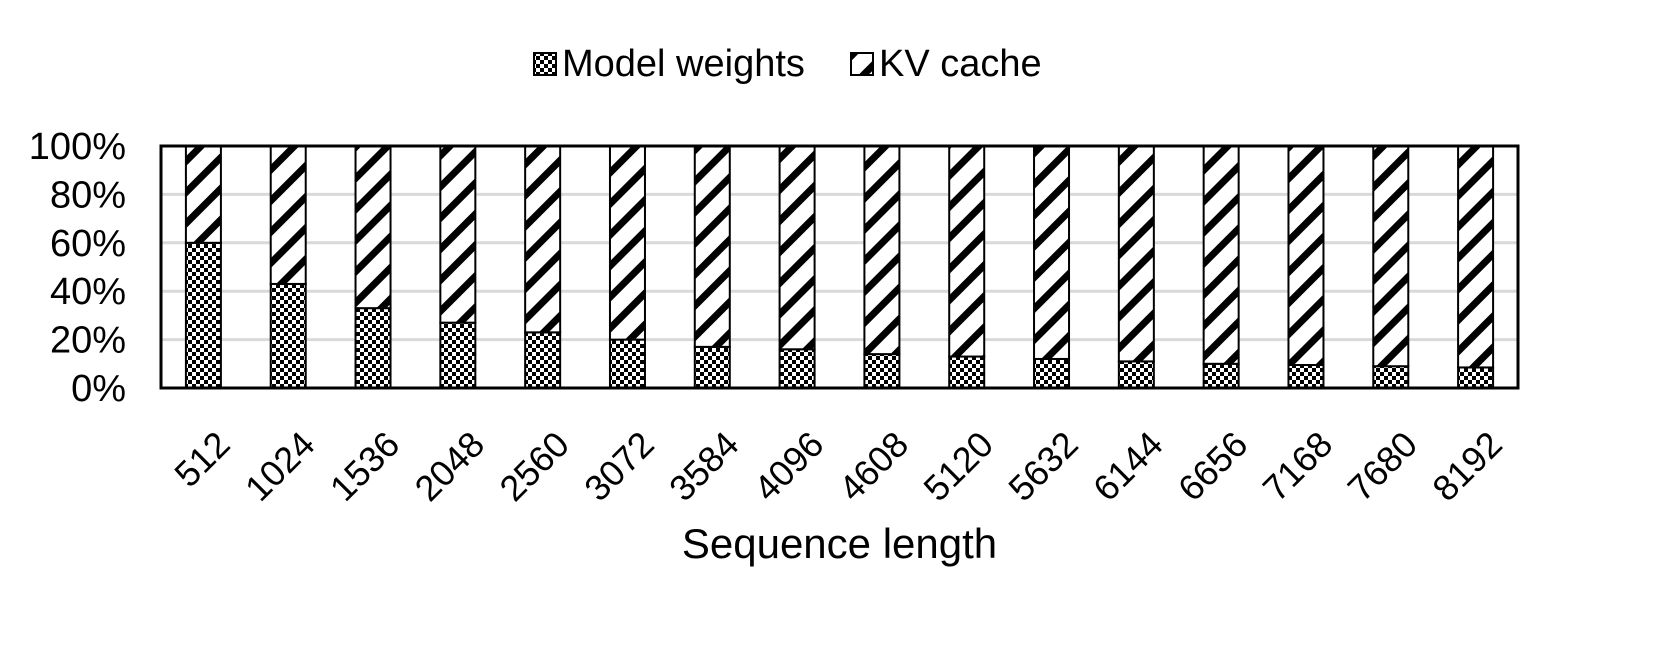  What do you see at coordinates (958, 466) in the screenshot?
I see `x-tick-label: 5120` at bounding box center [958, 466].